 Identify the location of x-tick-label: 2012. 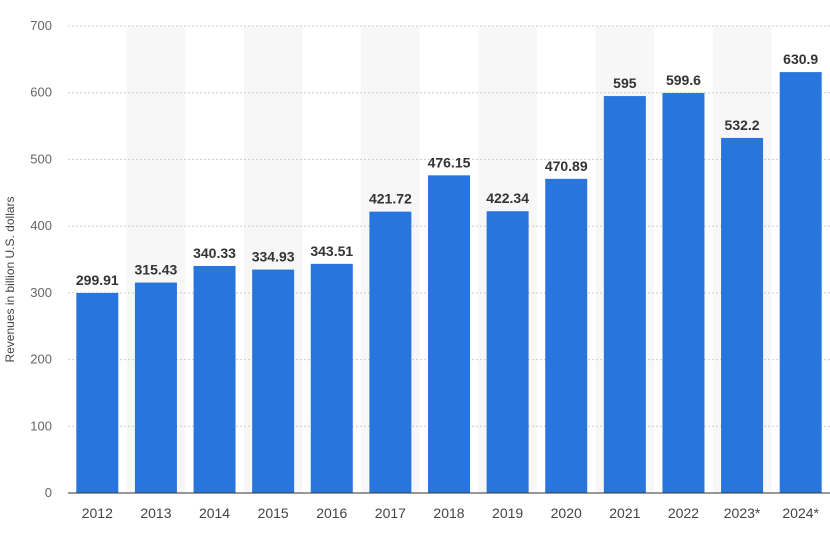
(97, 513).